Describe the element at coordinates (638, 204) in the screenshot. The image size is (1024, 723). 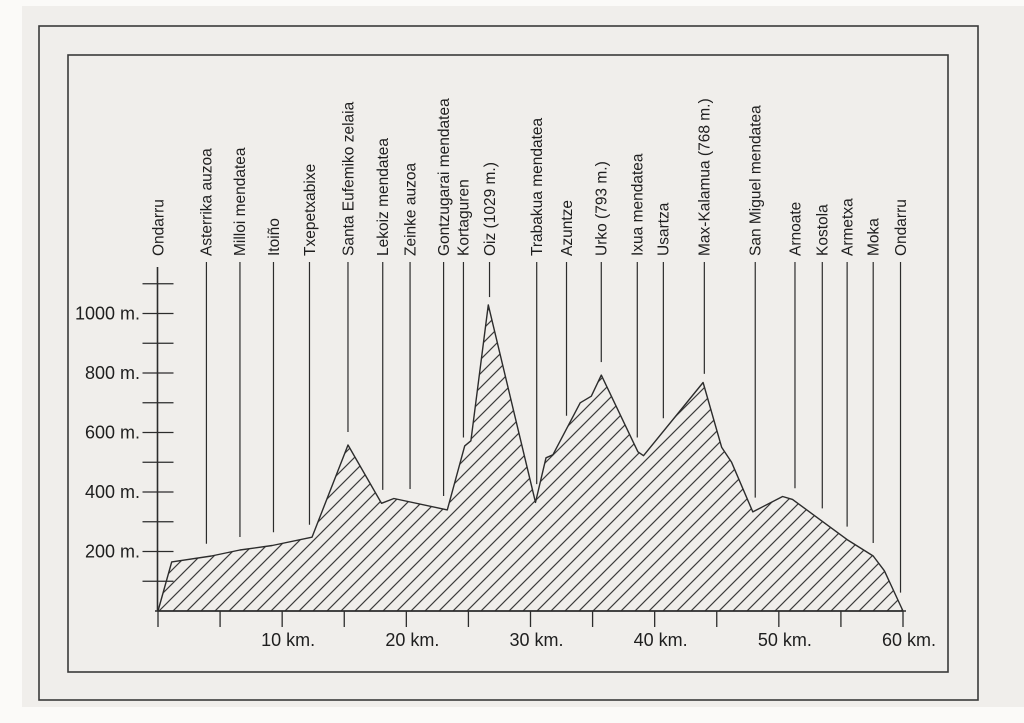
I see `station-label: Ixua mendatea` at that location.